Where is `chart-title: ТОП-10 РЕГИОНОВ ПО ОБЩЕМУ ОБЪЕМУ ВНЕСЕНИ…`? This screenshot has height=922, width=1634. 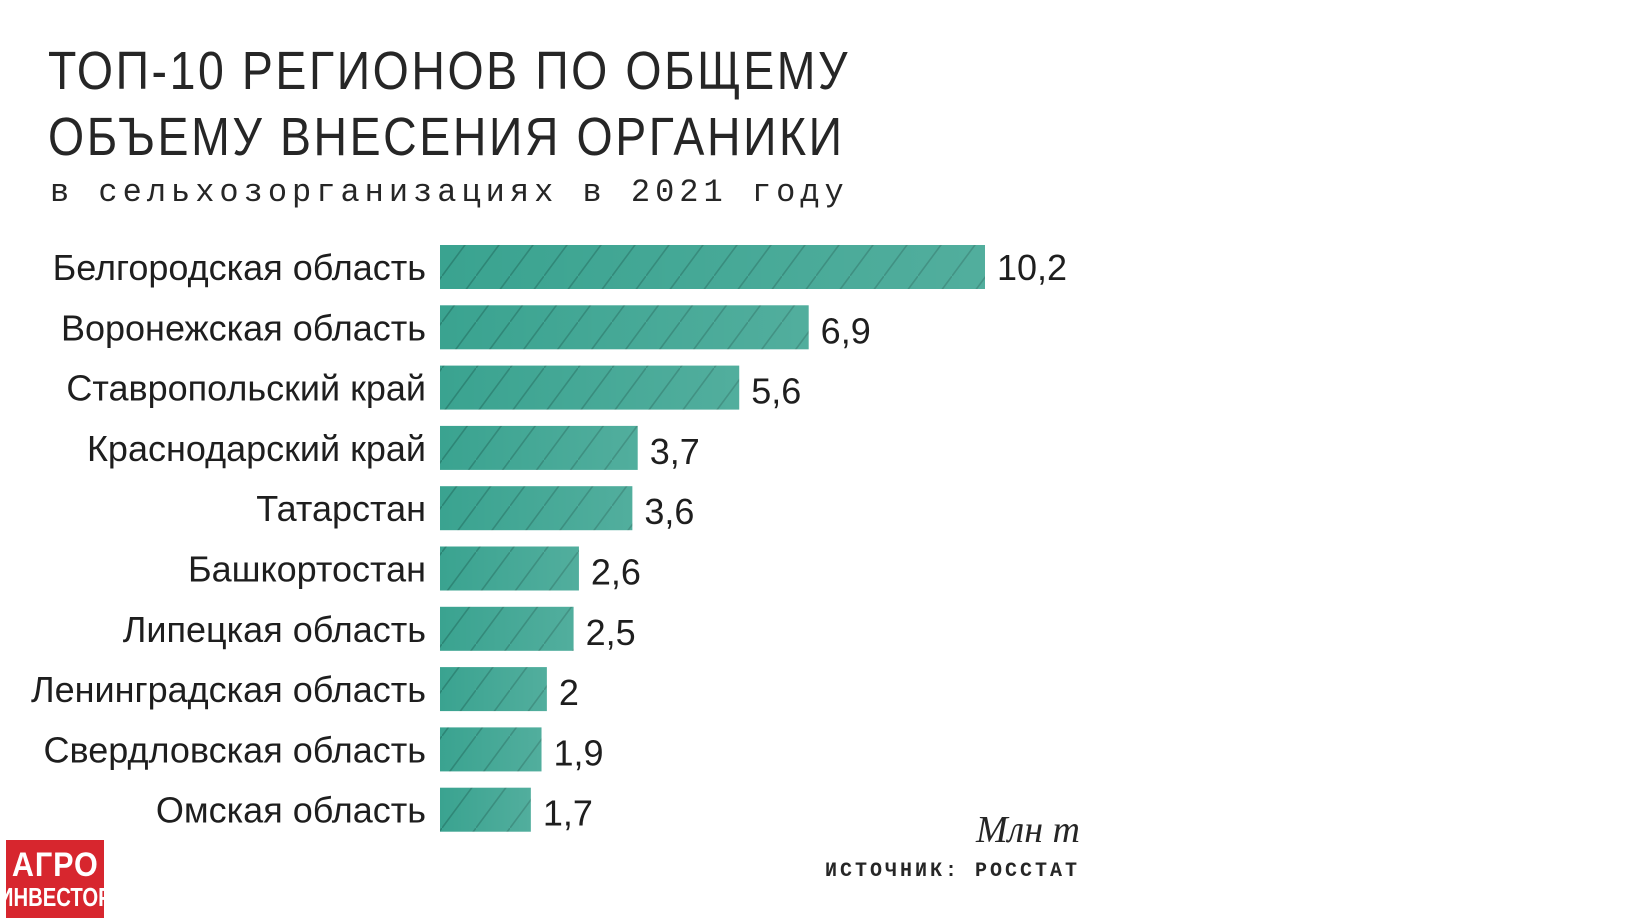
chart-title: ТОП-10 РЕГИОНОВ ПО ОБЩЕМУ ОБЪЕМУ ВНЕСЕНИ… is located at coordinates (449, 104).